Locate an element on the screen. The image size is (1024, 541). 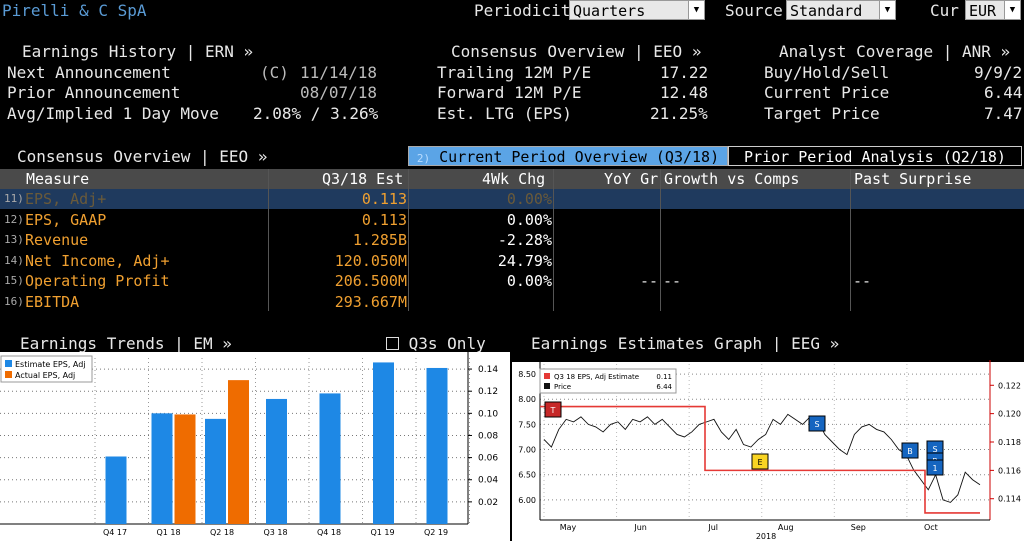
tab-current-period: 2) Current Period Overview (Q3/18) is located at coordinates (568, 156).